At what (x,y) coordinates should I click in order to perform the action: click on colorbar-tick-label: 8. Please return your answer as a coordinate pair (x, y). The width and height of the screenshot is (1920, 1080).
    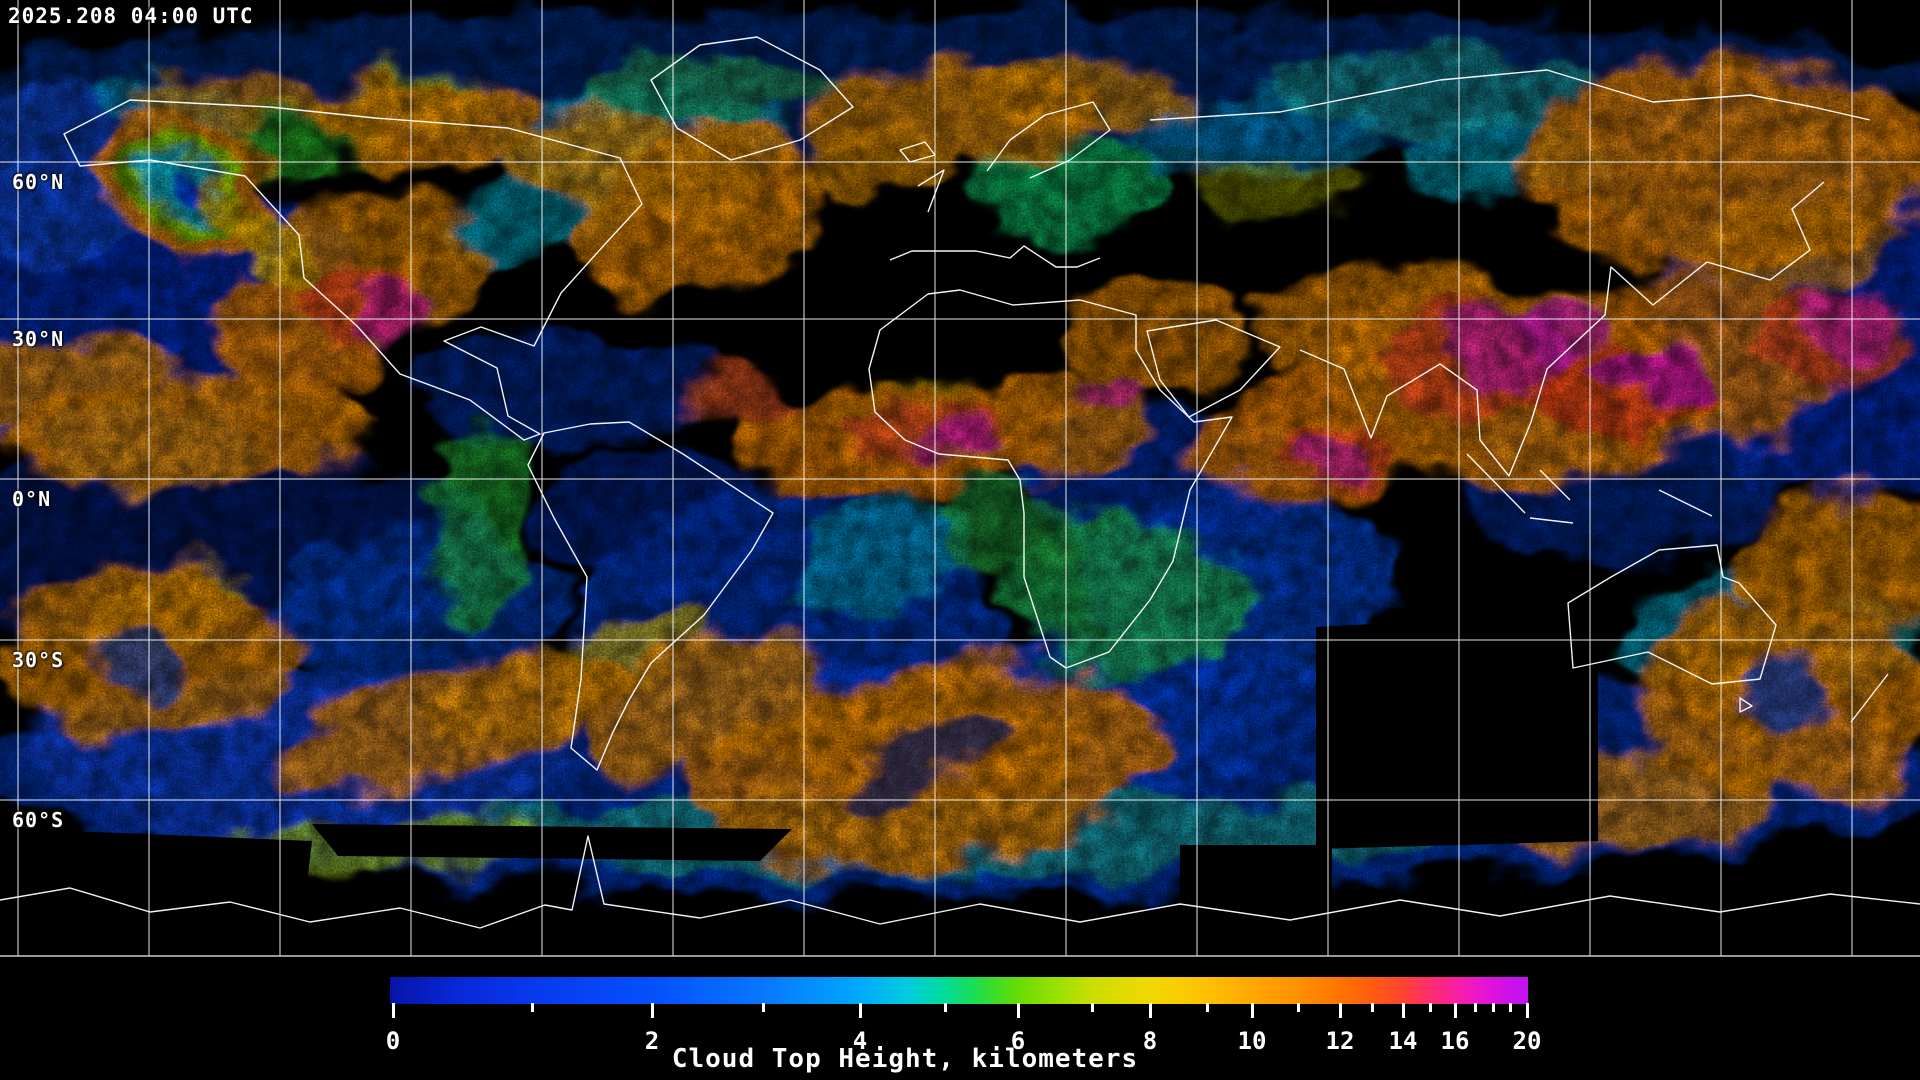
    Looking at the image, I should click on (1150, 1041).